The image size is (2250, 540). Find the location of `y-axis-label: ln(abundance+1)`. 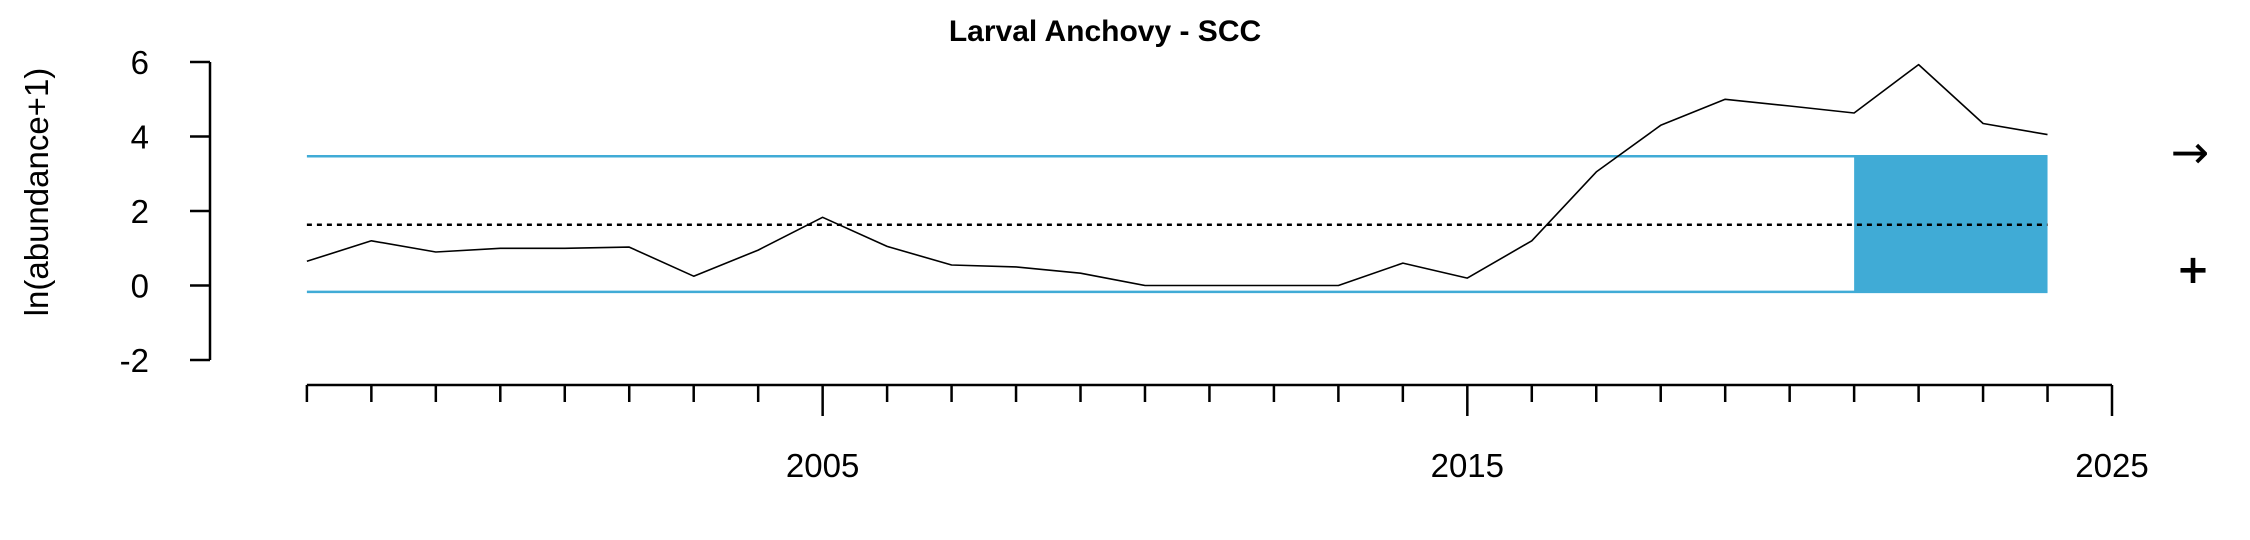

y-axis-label: ln(abundance+1) is located at coordinates (36, 192).